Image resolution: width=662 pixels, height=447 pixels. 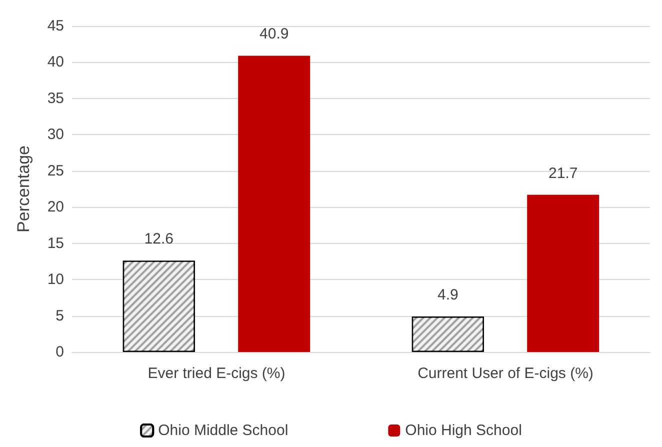 I want to click on y-tick-label: 25, so click(x=55, y=171).